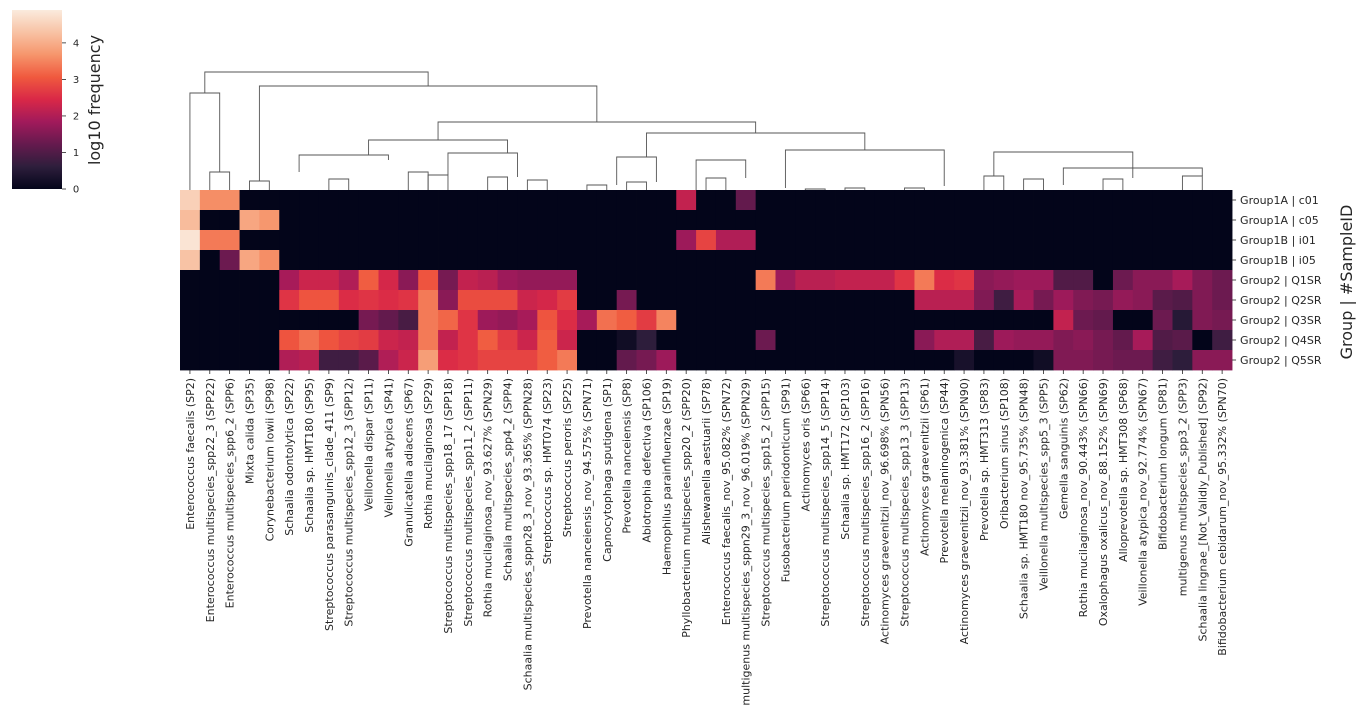 This screenshot has width=1366, height=725. I want to click on dendrogram-link, so click(815, 189).